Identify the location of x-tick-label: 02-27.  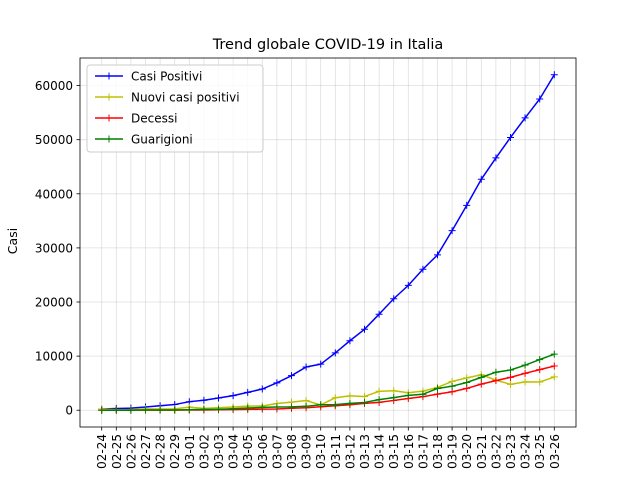
(146, 451).